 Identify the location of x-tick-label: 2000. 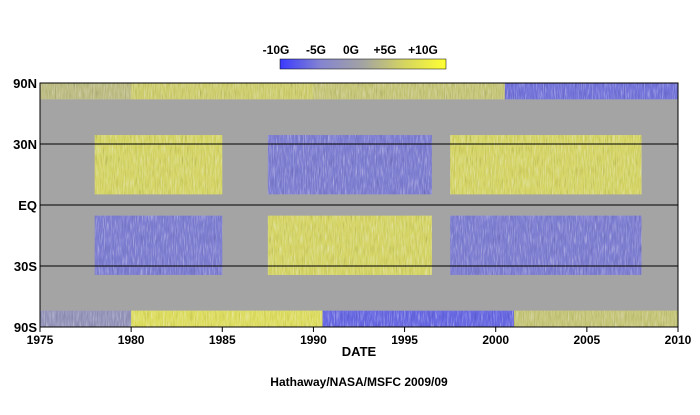
(495, 340).